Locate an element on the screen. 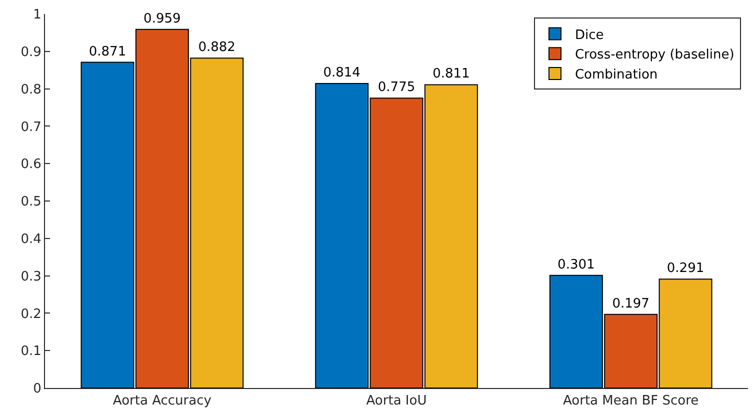 This screenshot has height=418, width=756. y-tick-label: 0.4 is located at coordinates (31, 239).